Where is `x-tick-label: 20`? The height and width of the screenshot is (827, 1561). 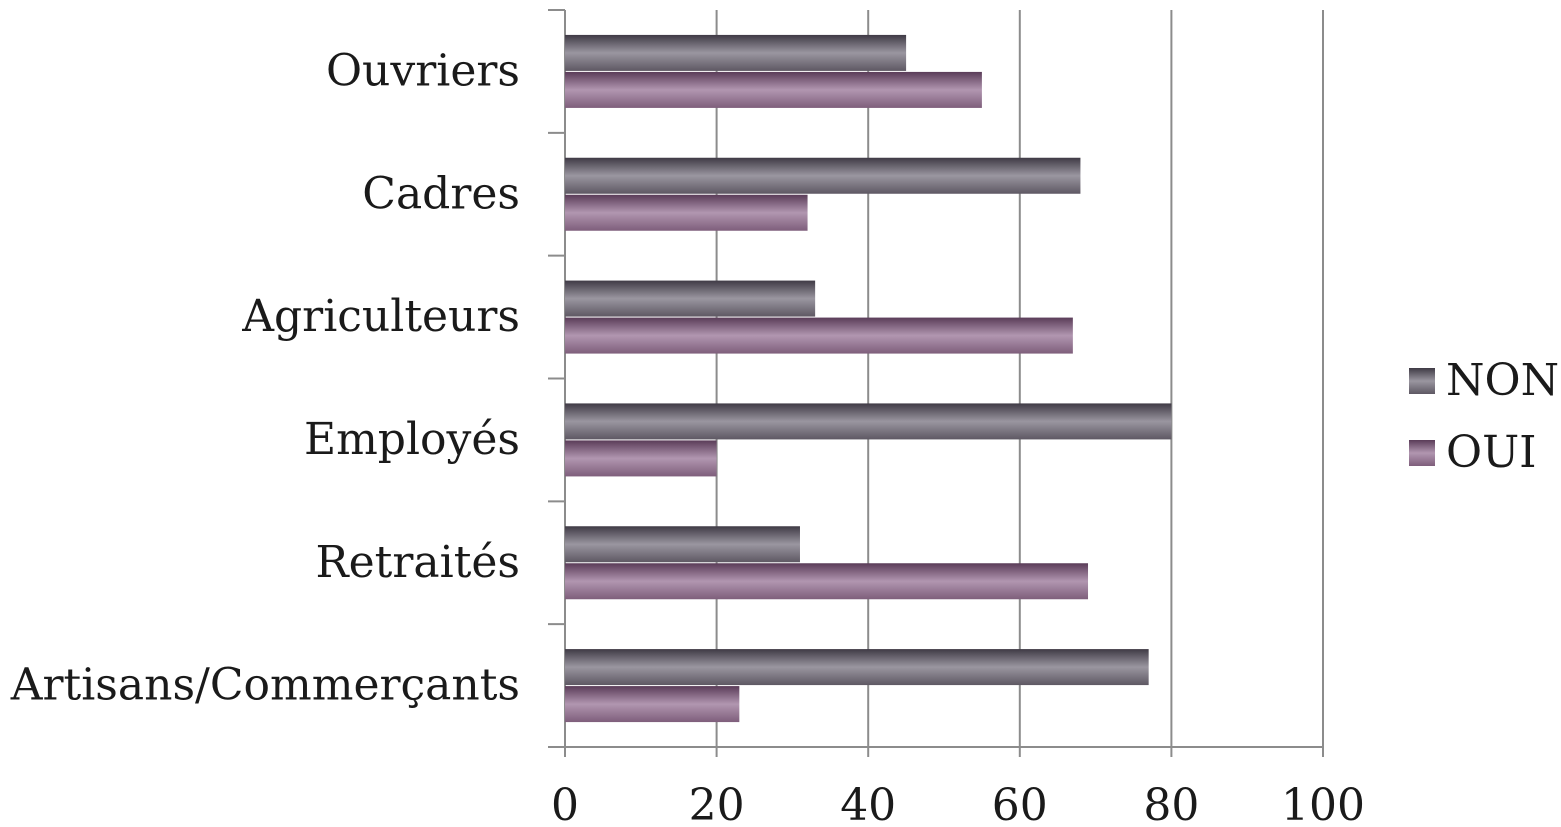
x-tick-label: 20 is located at coordinates (717, 803).